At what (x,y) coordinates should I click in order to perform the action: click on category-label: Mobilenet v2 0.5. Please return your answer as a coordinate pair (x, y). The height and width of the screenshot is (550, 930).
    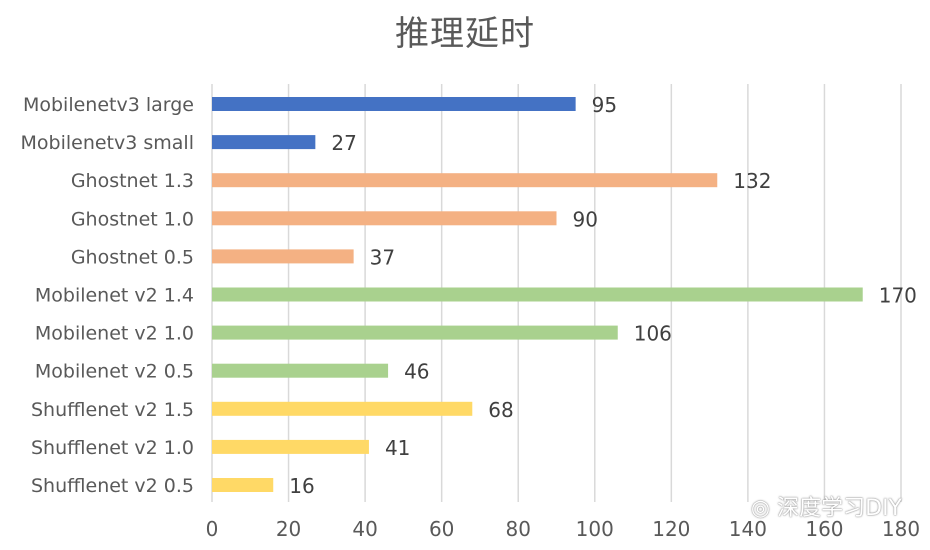
    Looking at the image, I should click on (114, 372).